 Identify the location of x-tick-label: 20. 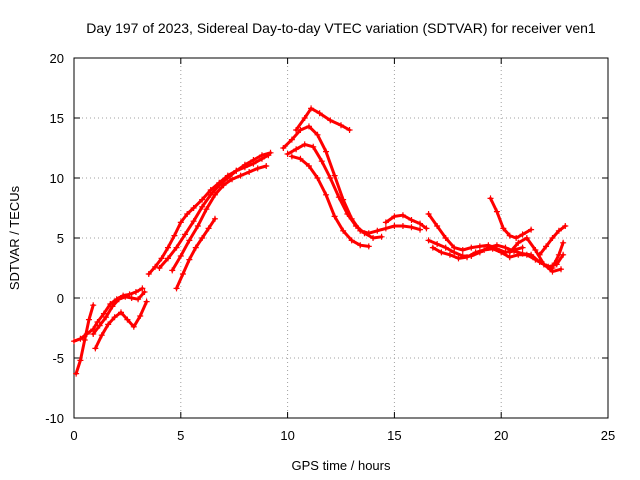
(501, 435).